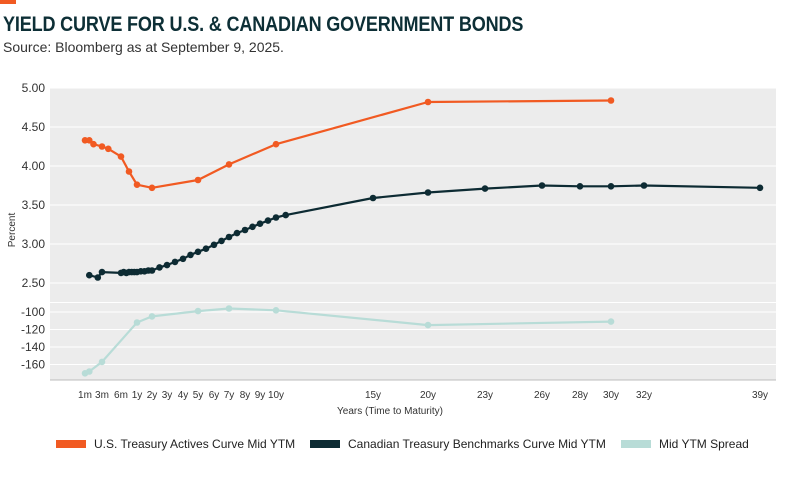 The width and height of the screenshot is (800, 480). Describe the element at coordinates (373, 395) in the screenshot. I see `x-tick-label: 15y` at that location.